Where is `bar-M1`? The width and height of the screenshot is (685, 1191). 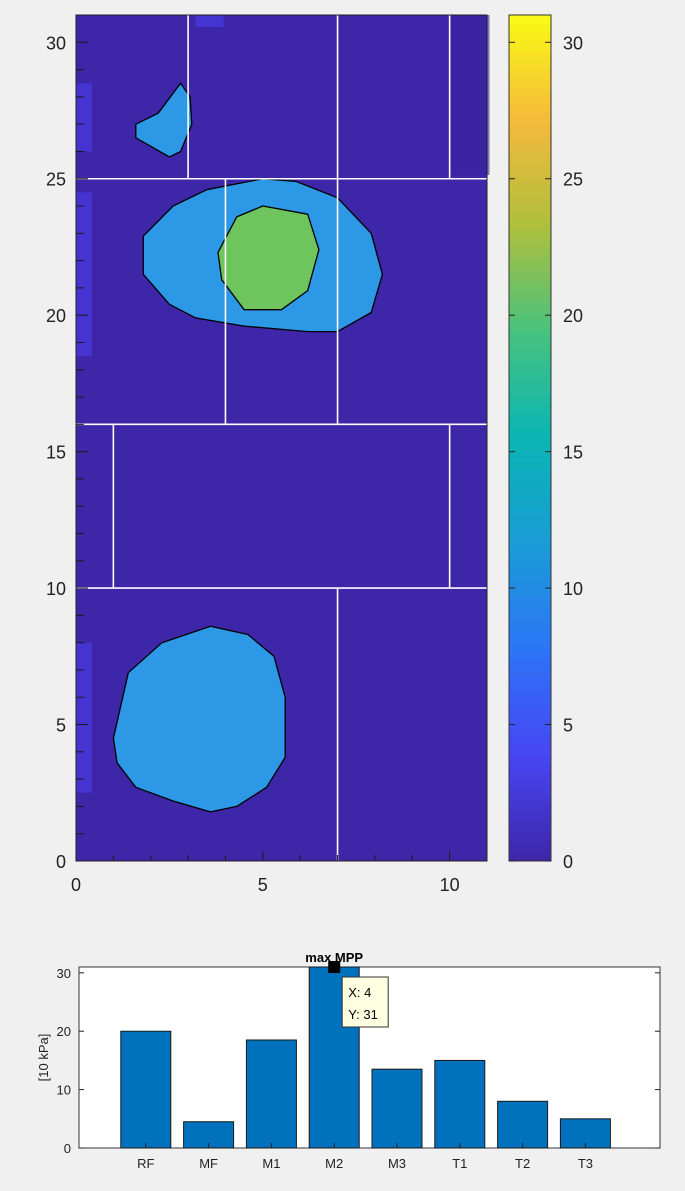
bar-M1 is located at coordinates (271, 1094).